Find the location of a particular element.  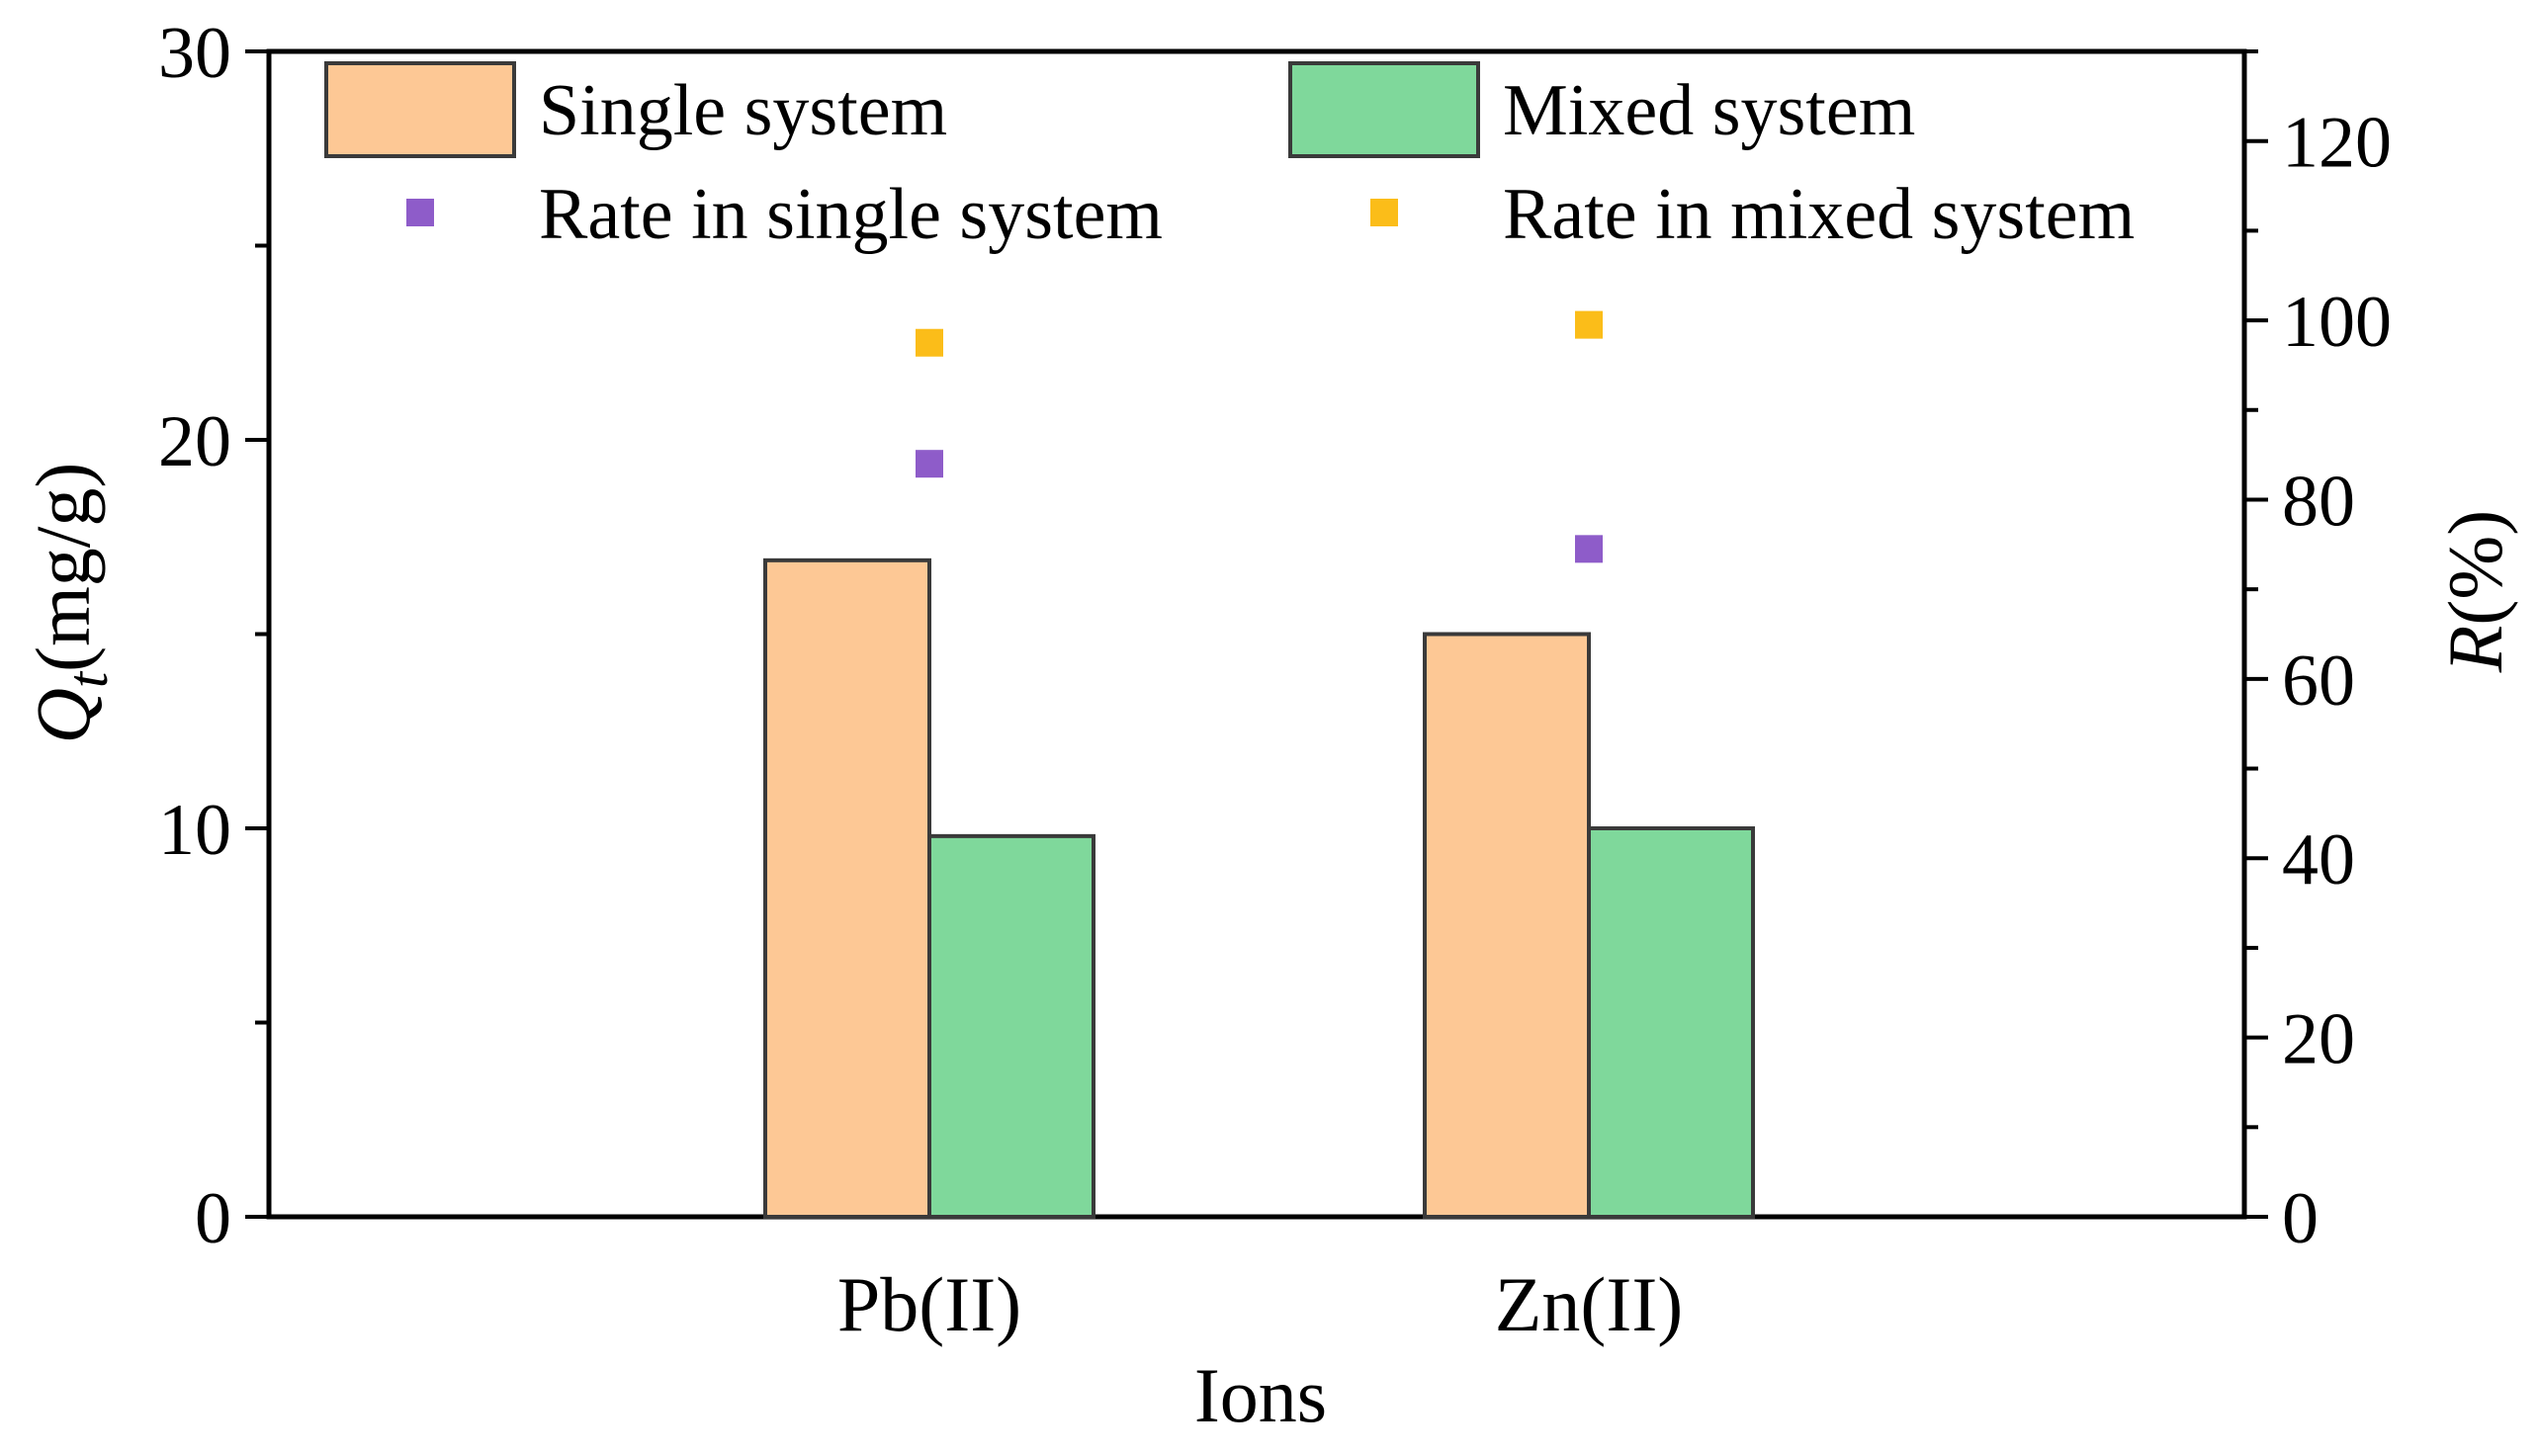

y-axis-title-subscript: t is located at coordinates (87, 679).